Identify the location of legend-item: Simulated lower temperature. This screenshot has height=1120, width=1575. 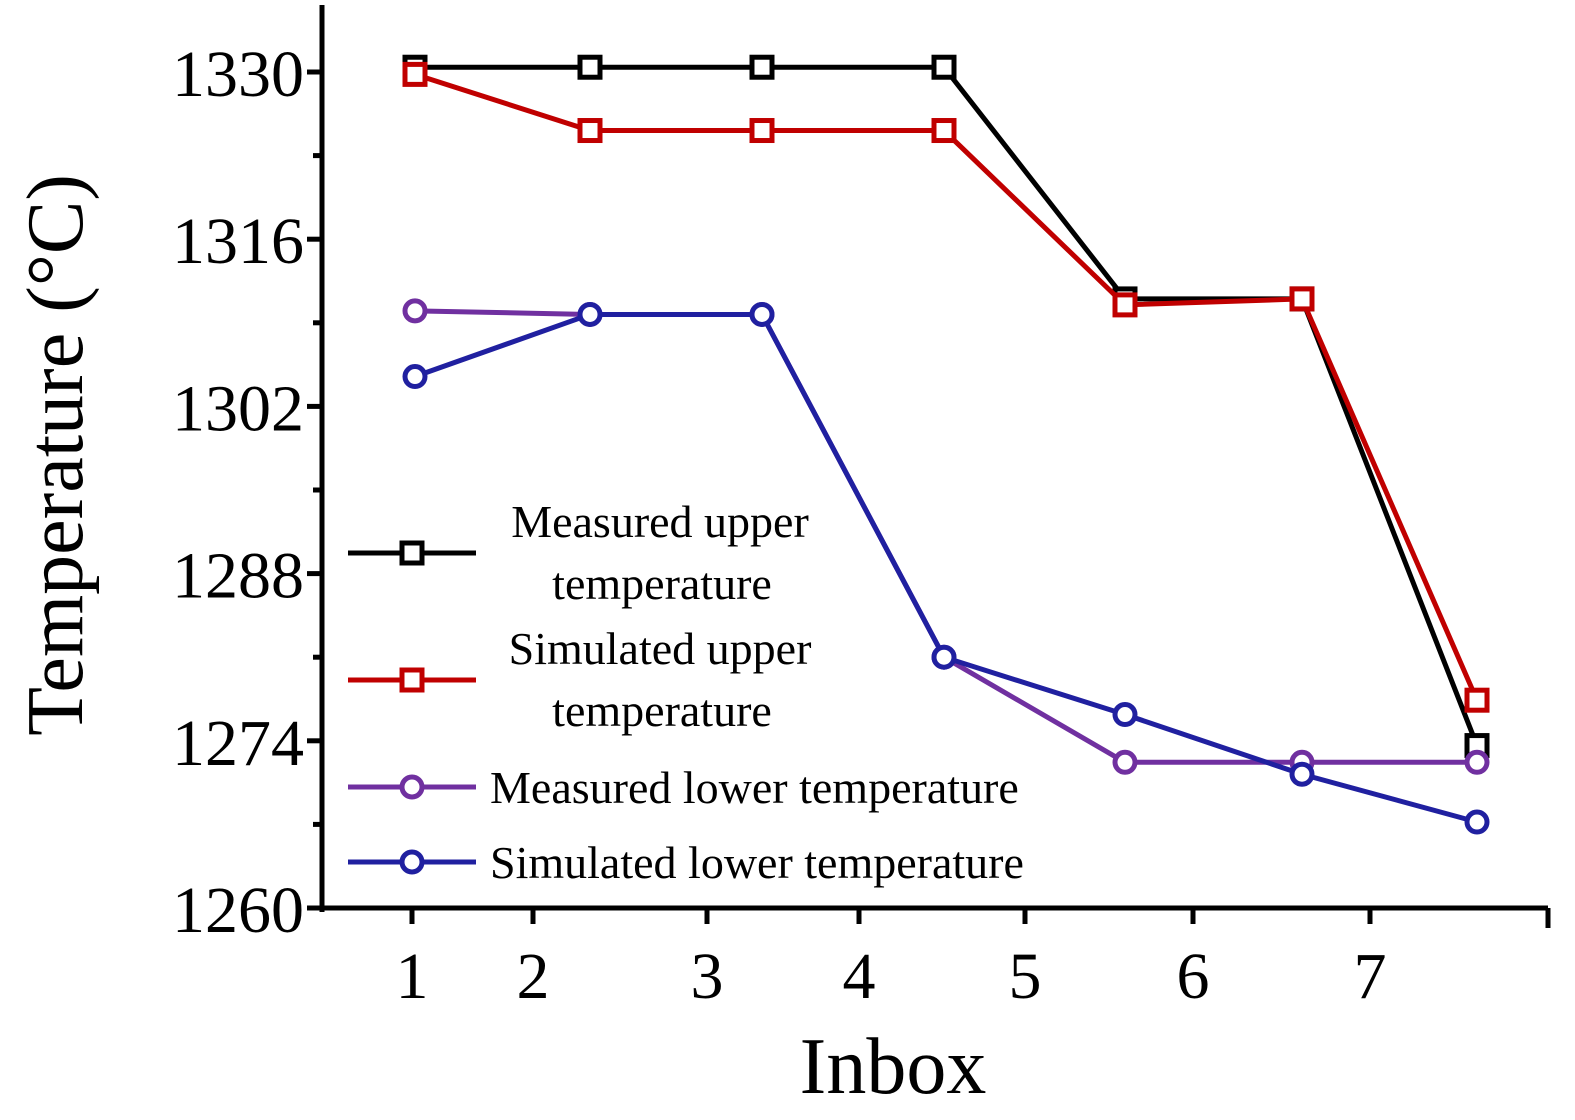
(686, 862).